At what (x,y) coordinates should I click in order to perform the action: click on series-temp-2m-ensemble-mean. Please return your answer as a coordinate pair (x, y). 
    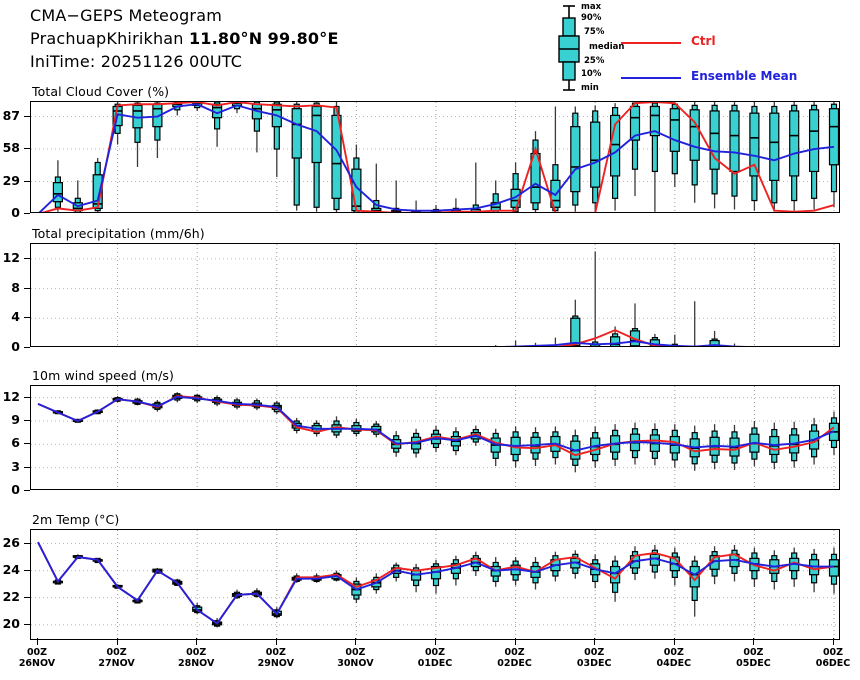
    Looking at the image, I should click on (435, 583).